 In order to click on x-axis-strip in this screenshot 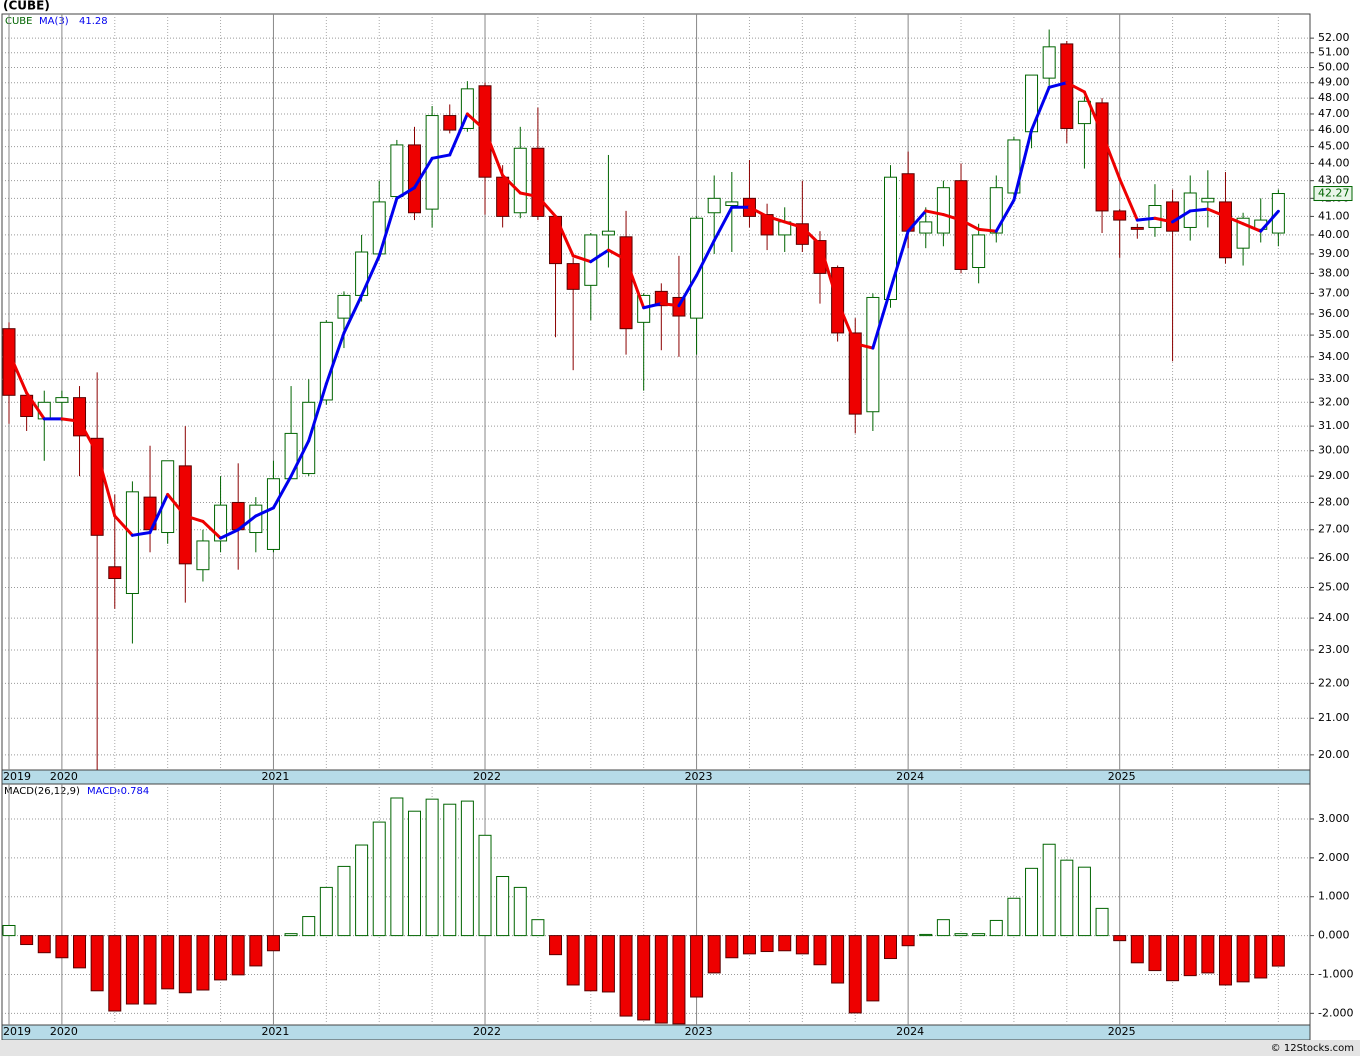, I will do `click(656, 777)`.